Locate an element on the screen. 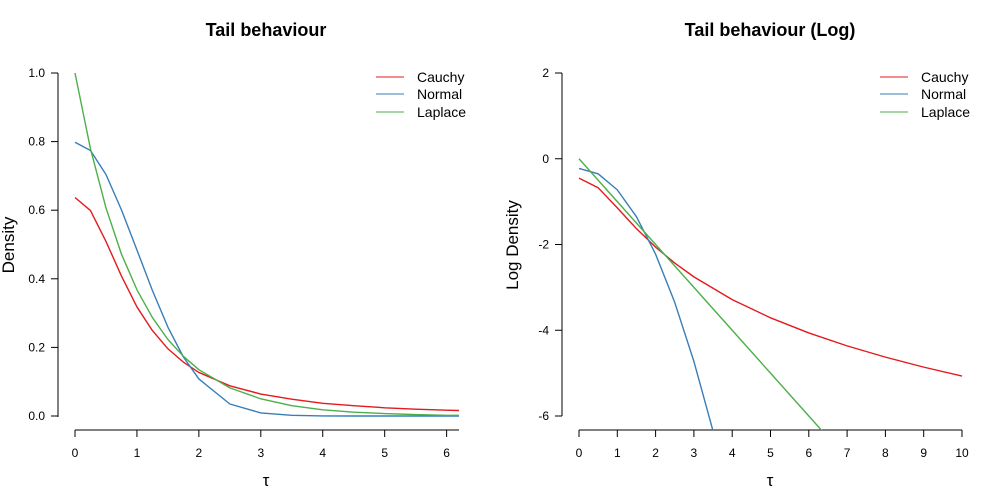 The width and height of the screenshot is (1008, 504). series-line-normal is located at coordinates (646, 298).